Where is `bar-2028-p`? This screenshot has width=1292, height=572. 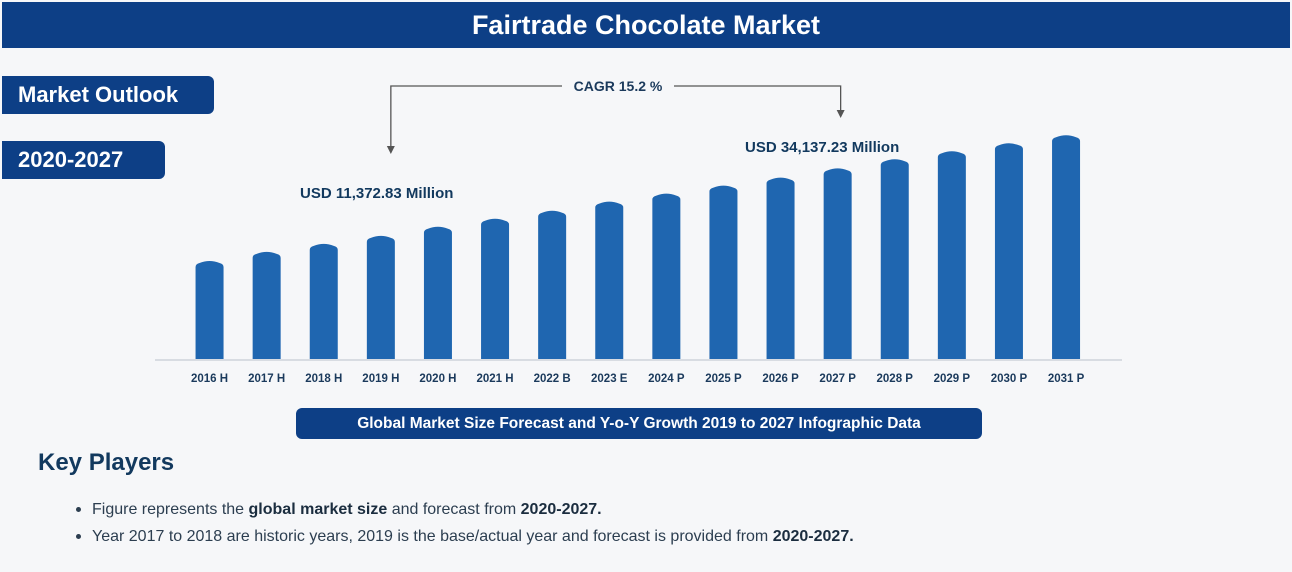 bar-2028-p is located at coordinates (894, 259).